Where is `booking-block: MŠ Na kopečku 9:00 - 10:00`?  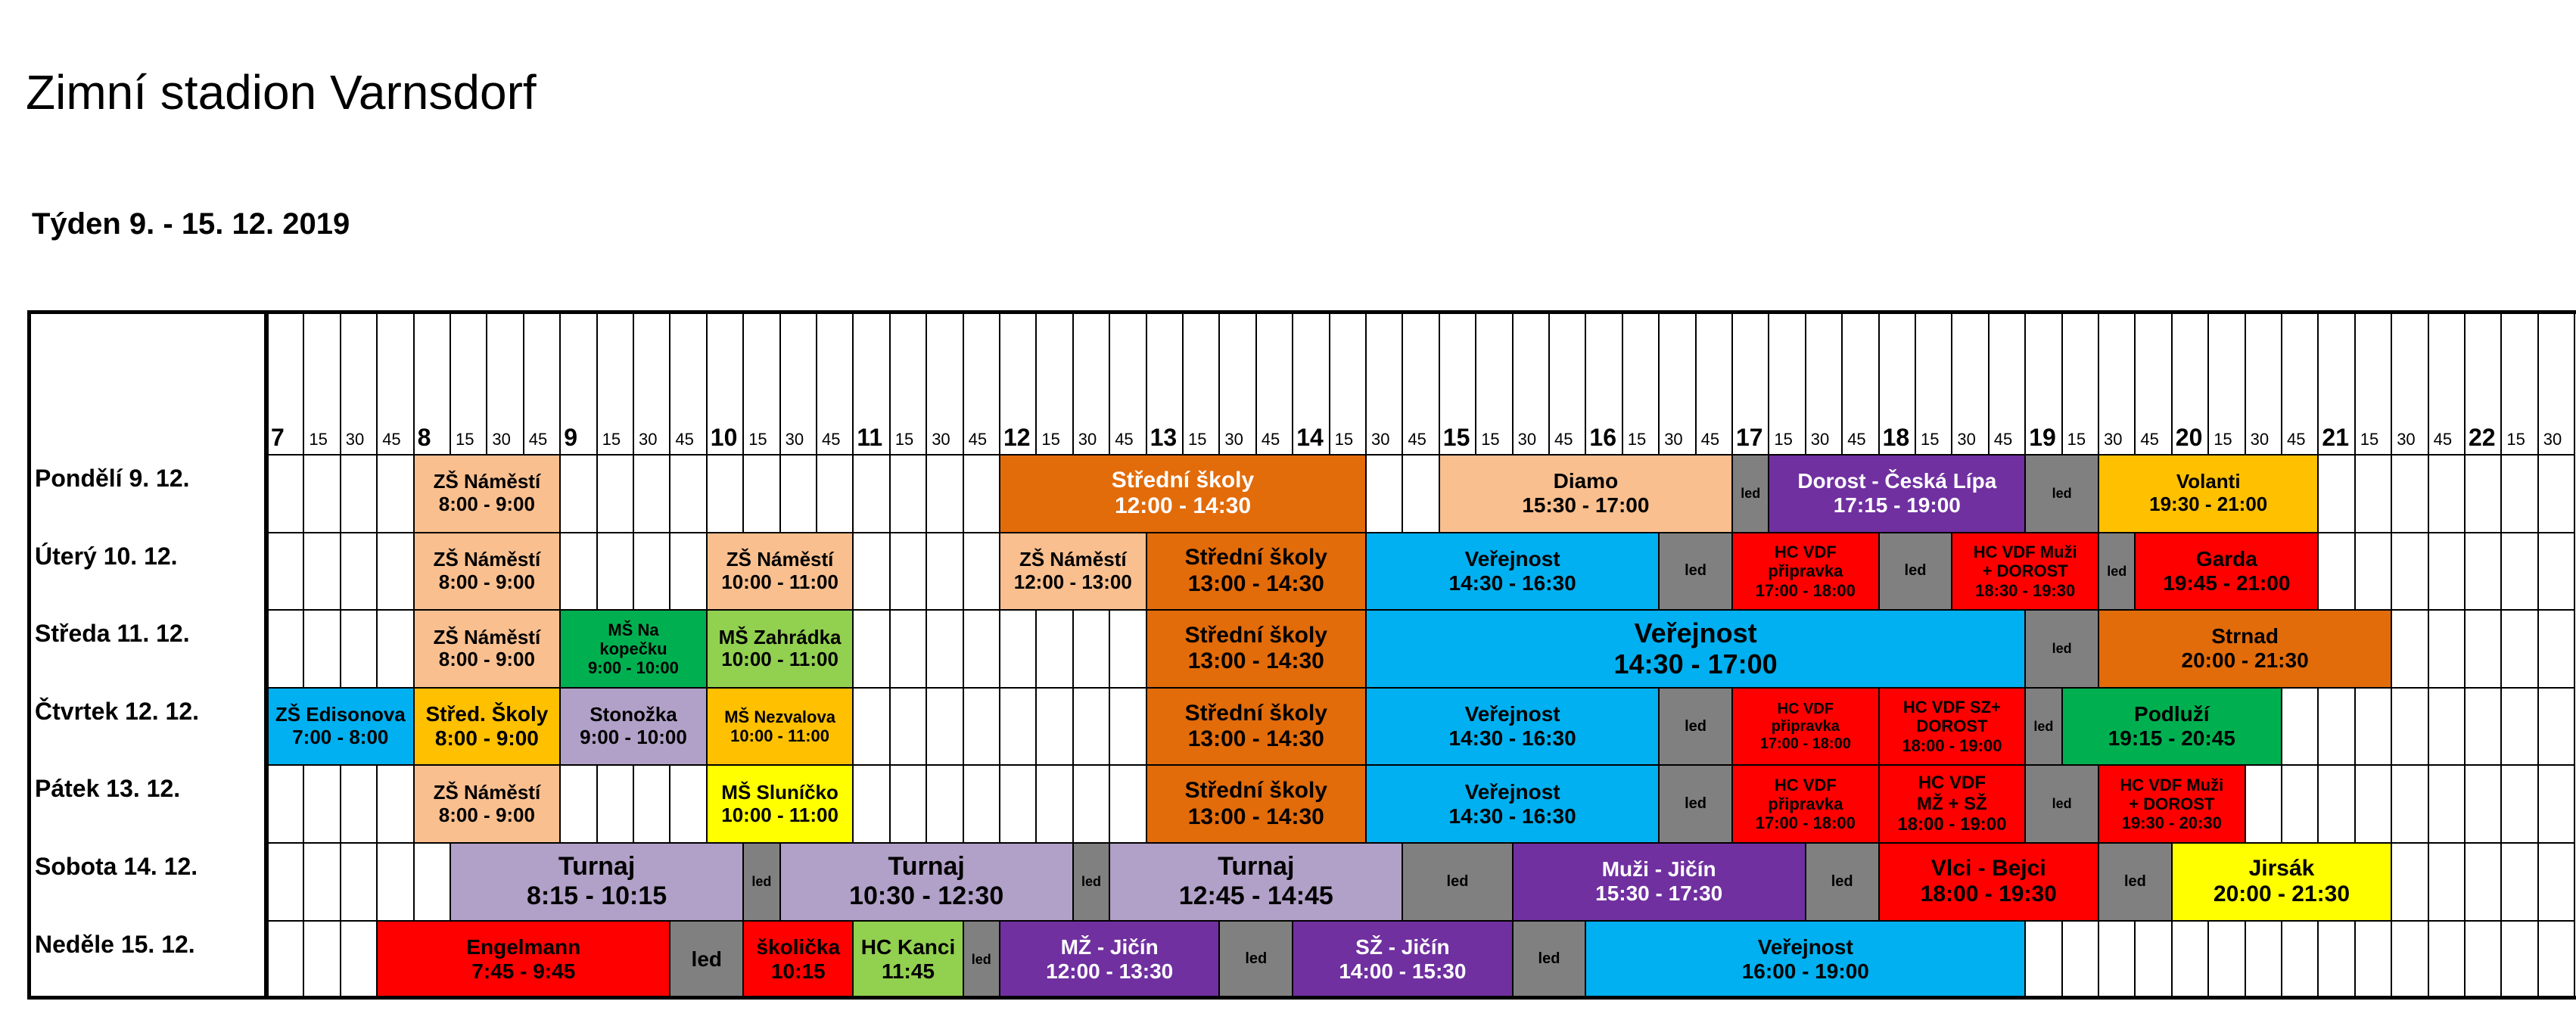
booking-block: MŠ Na kopečku 9:00 - 10:00 is located at coordinates (633, 649).